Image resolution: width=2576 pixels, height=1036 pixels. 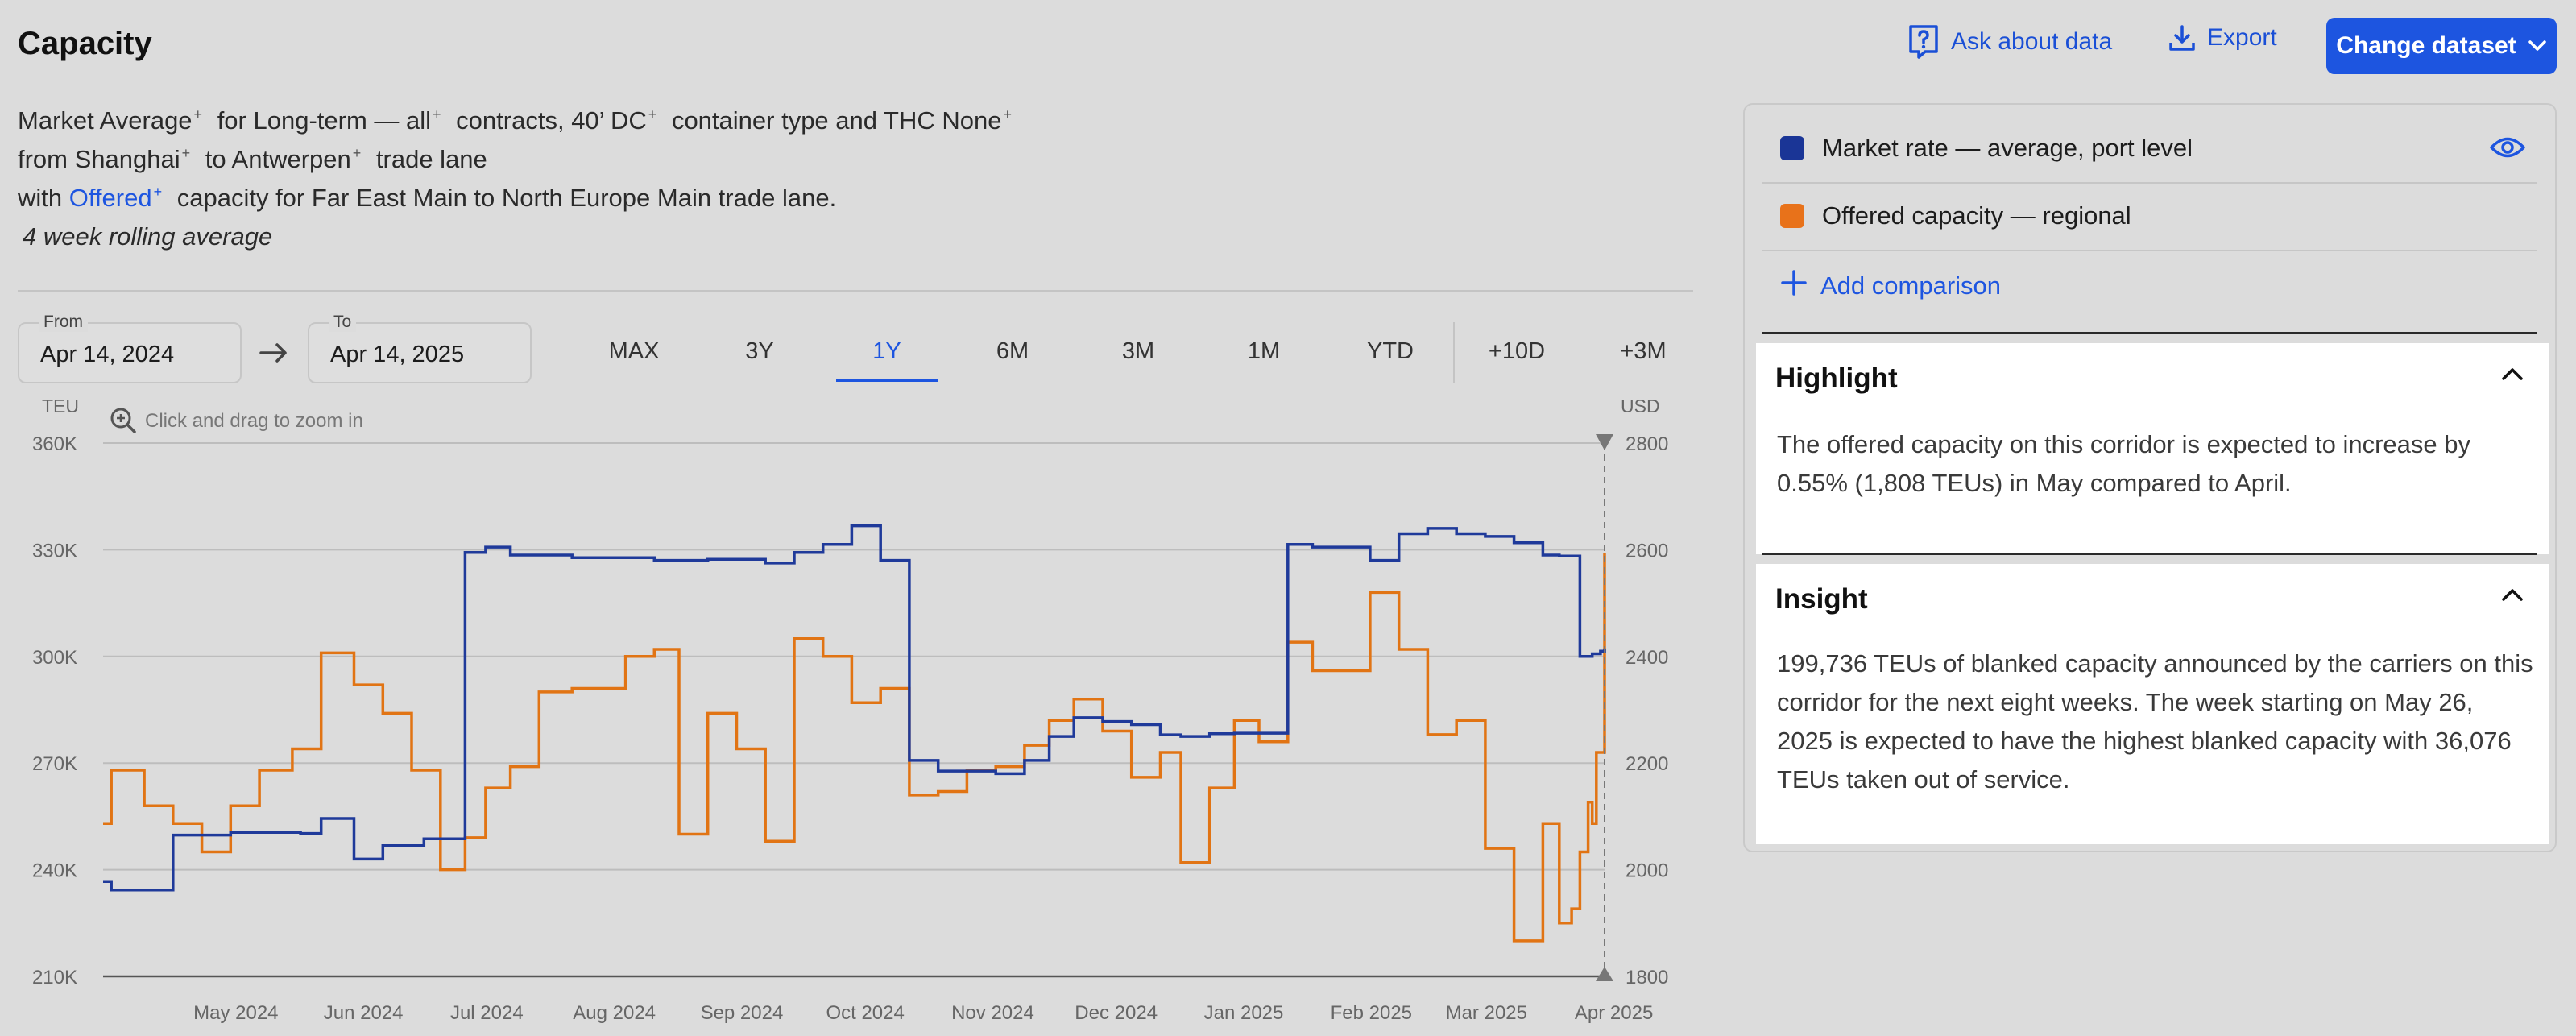 I want to click on from-date-value: Apr 14, 2024, so click(x=107, y=354).